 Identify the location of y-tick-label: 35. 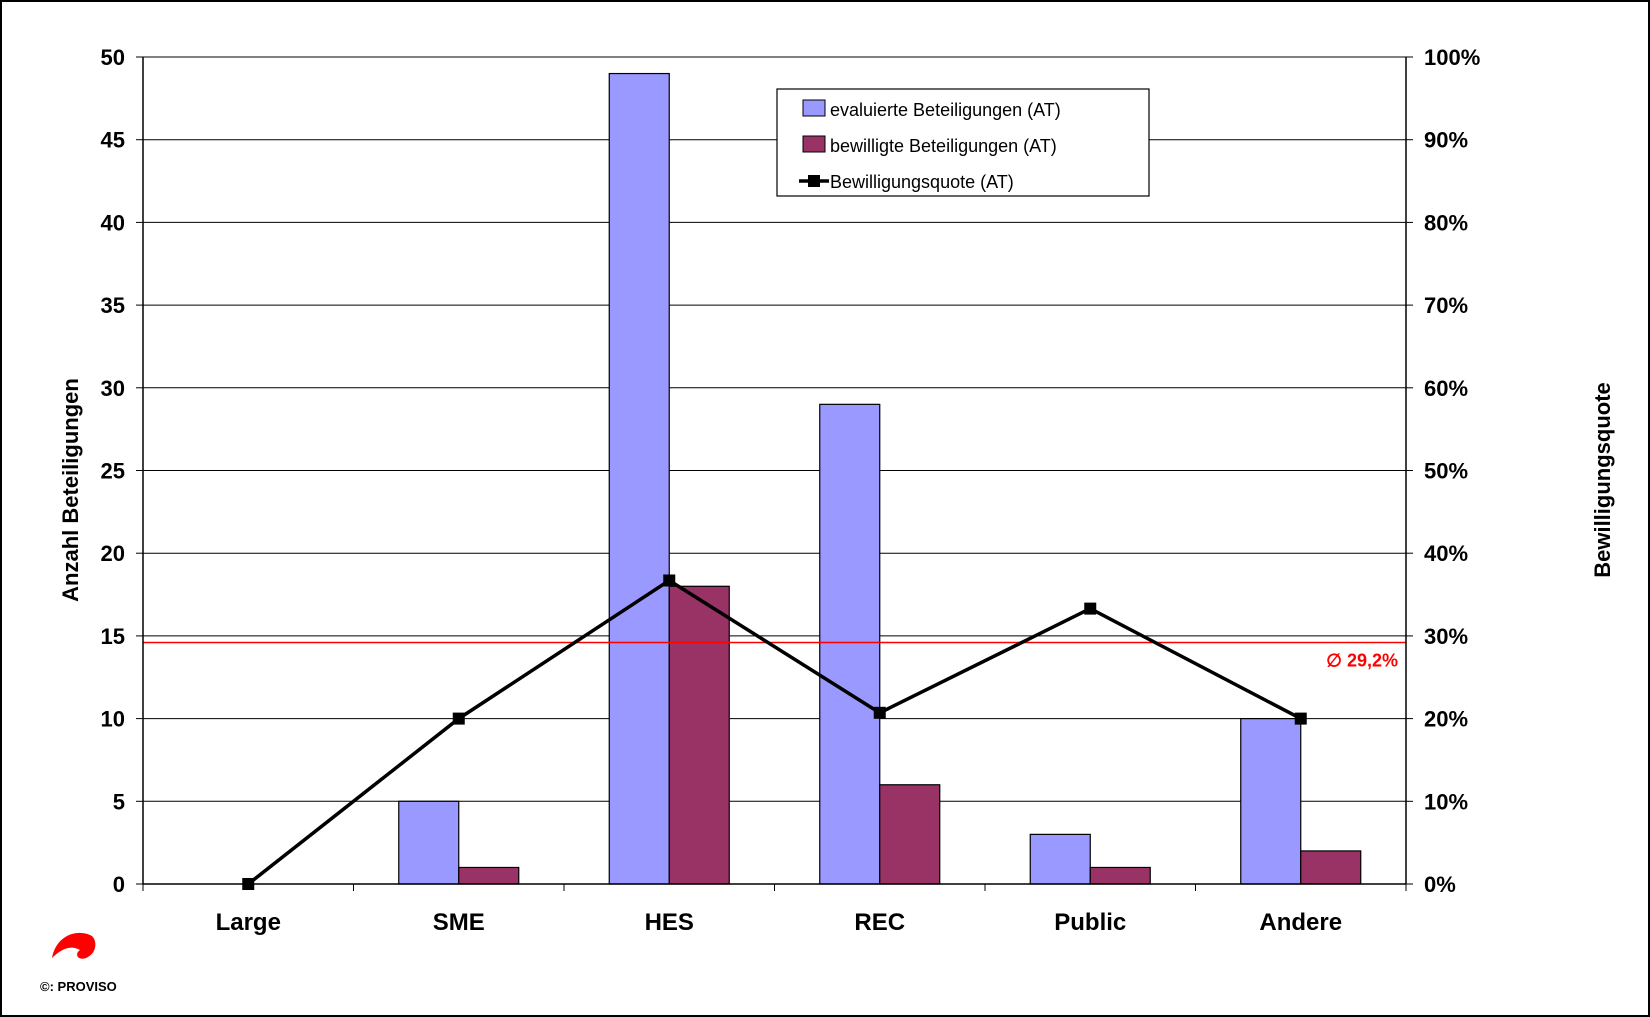
(113, 305).